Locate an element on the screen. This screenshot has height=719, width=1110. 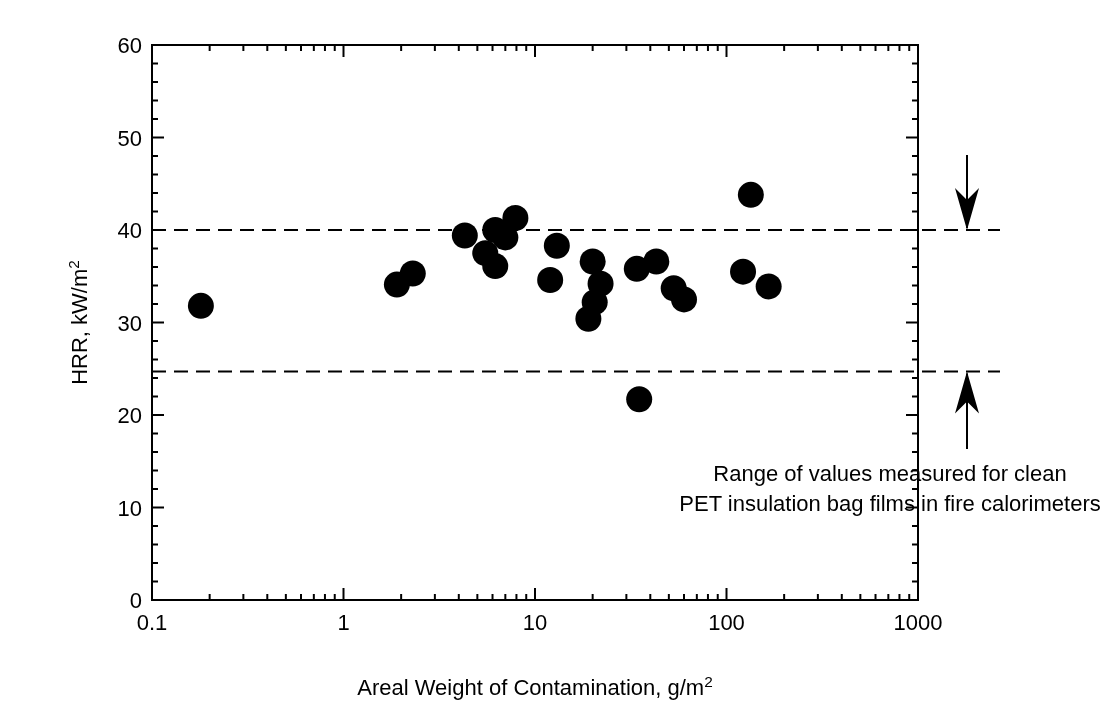
y-tick-label: 50 is located at coordinates (129, 138).